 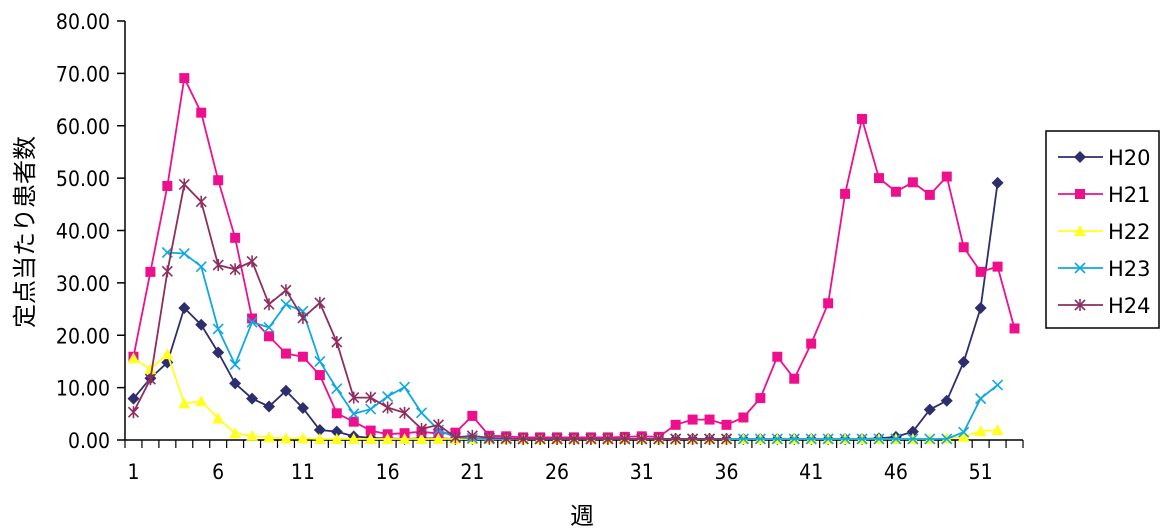 What do you see at coordinates (25, 232) in the screenshot?
I see `y-axis-title: 定点当たり患者数` at bounding box center [25, 232].